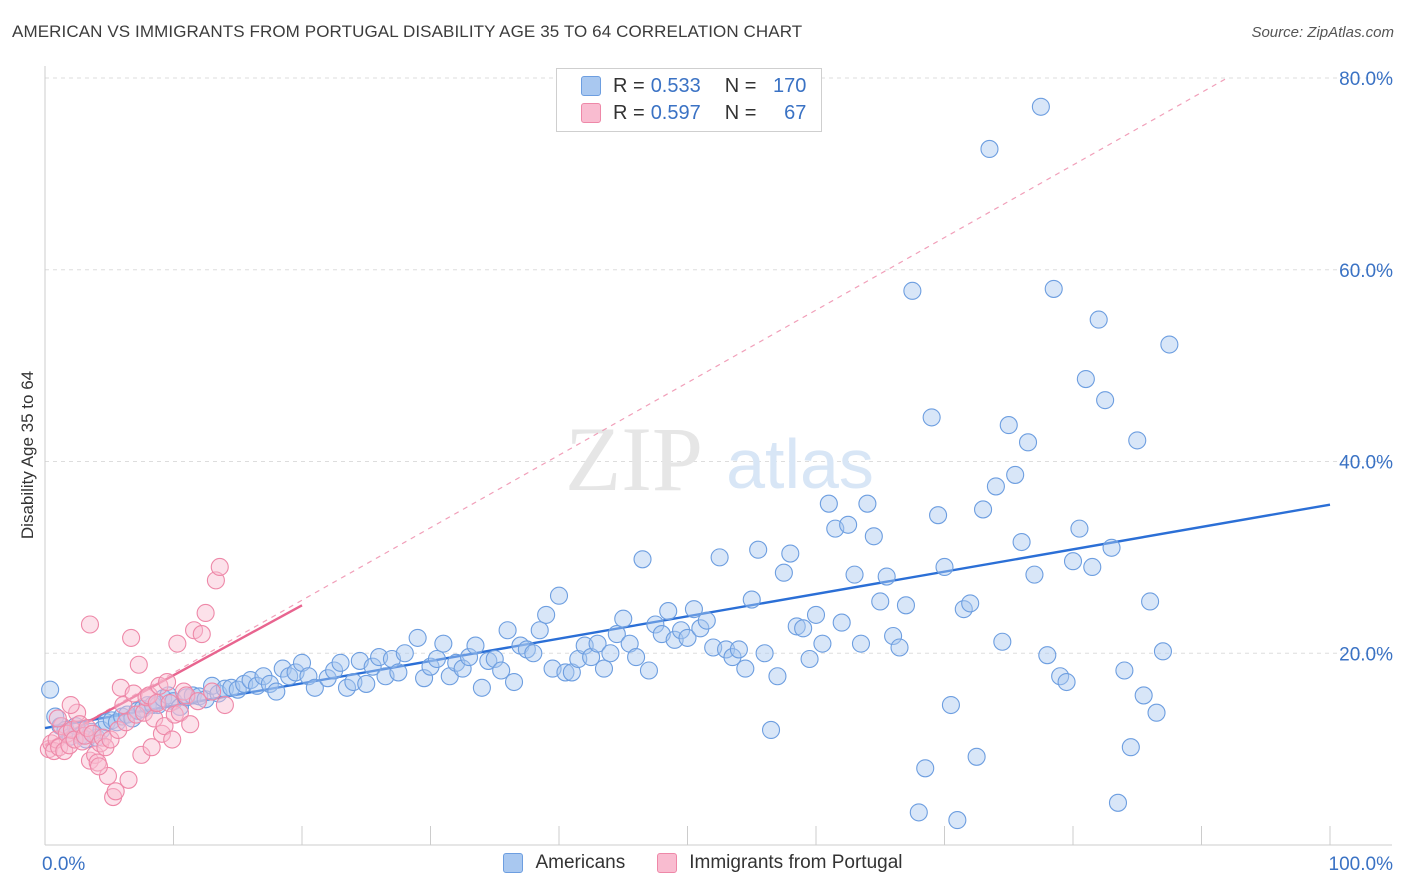 Image resolution: width=1406 pixels, height=892 pixels. What do you see at coordinates (790, 85) in the screenshot?
I see `n-value-americans: 170` at bounding box center [790, 85].